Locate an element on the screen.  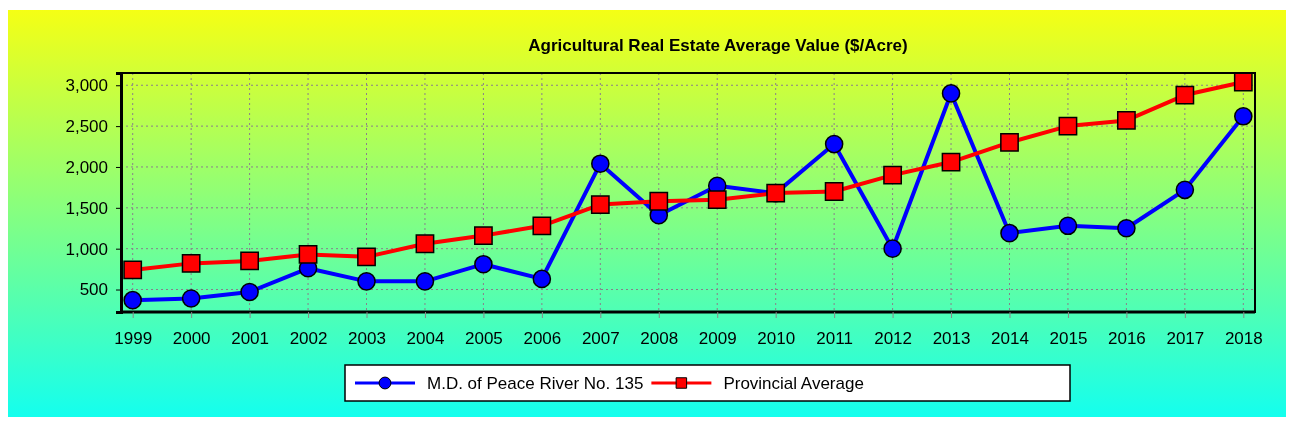
x-tick-label: 2016 is located at coordinates (1126, 339).